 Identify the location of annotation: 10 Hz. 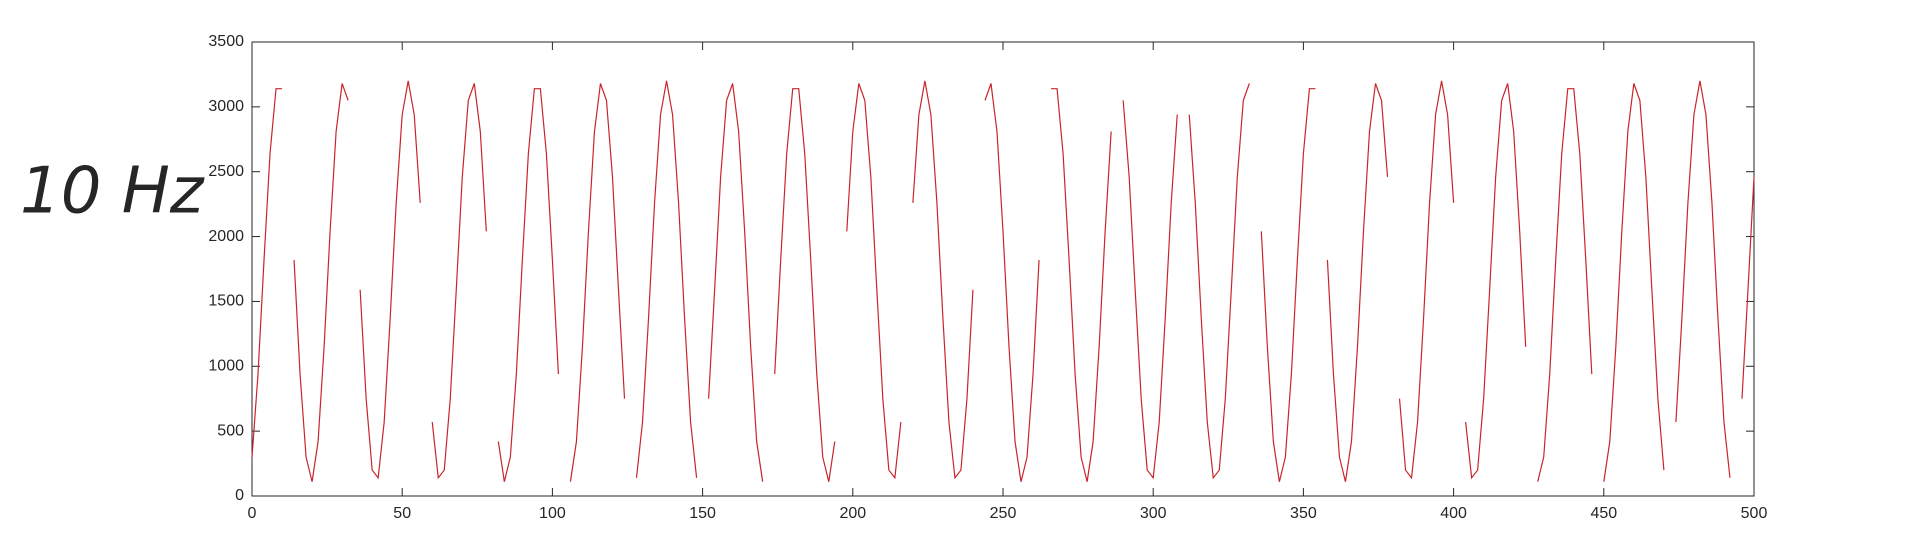
(112, 192).